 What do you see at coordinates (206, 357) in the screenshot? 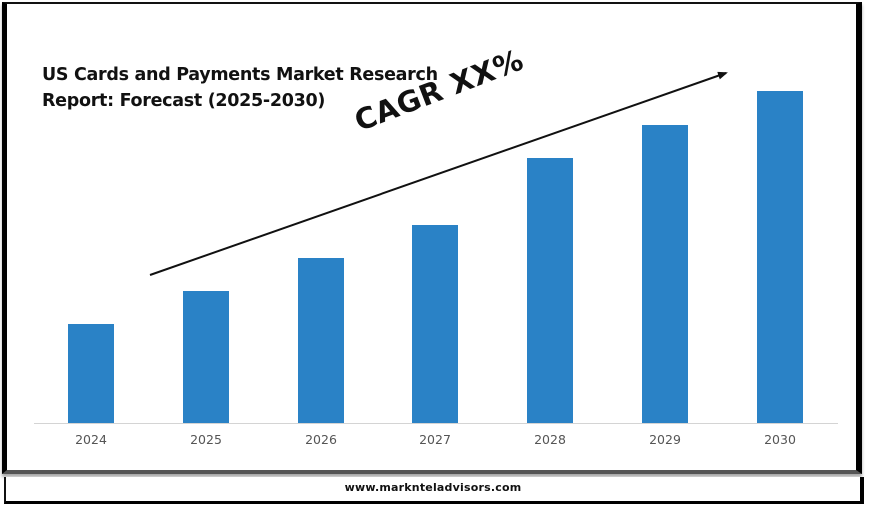
I see `bar-2025` at bounding box center [206, 357].